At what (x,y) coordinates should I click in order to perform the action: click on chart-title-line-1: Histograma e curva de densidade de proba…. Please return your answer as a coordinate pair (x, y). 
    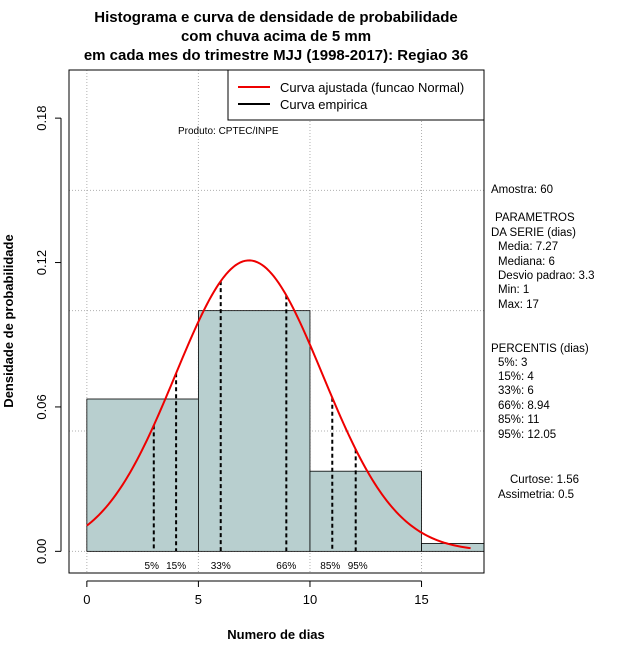
    Looking at the image, I should click on (275, 17).